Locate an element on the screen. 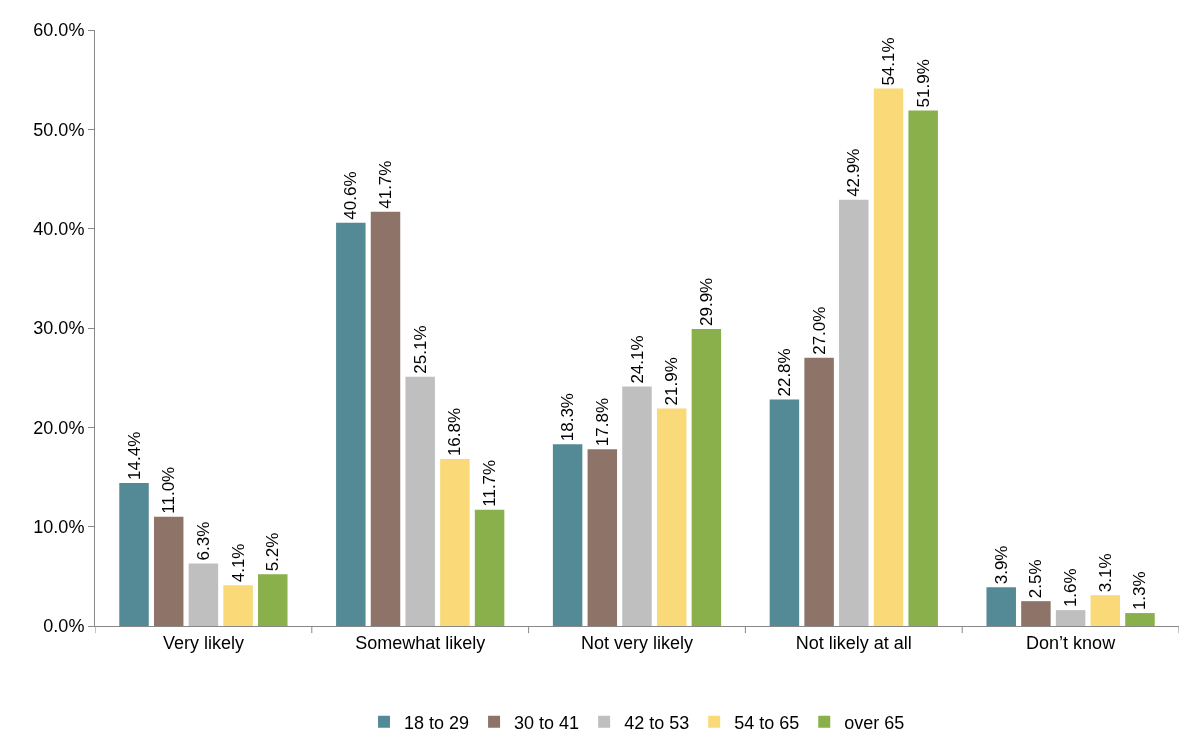  data-label: 21.9% is located at coordinates (672, 381).